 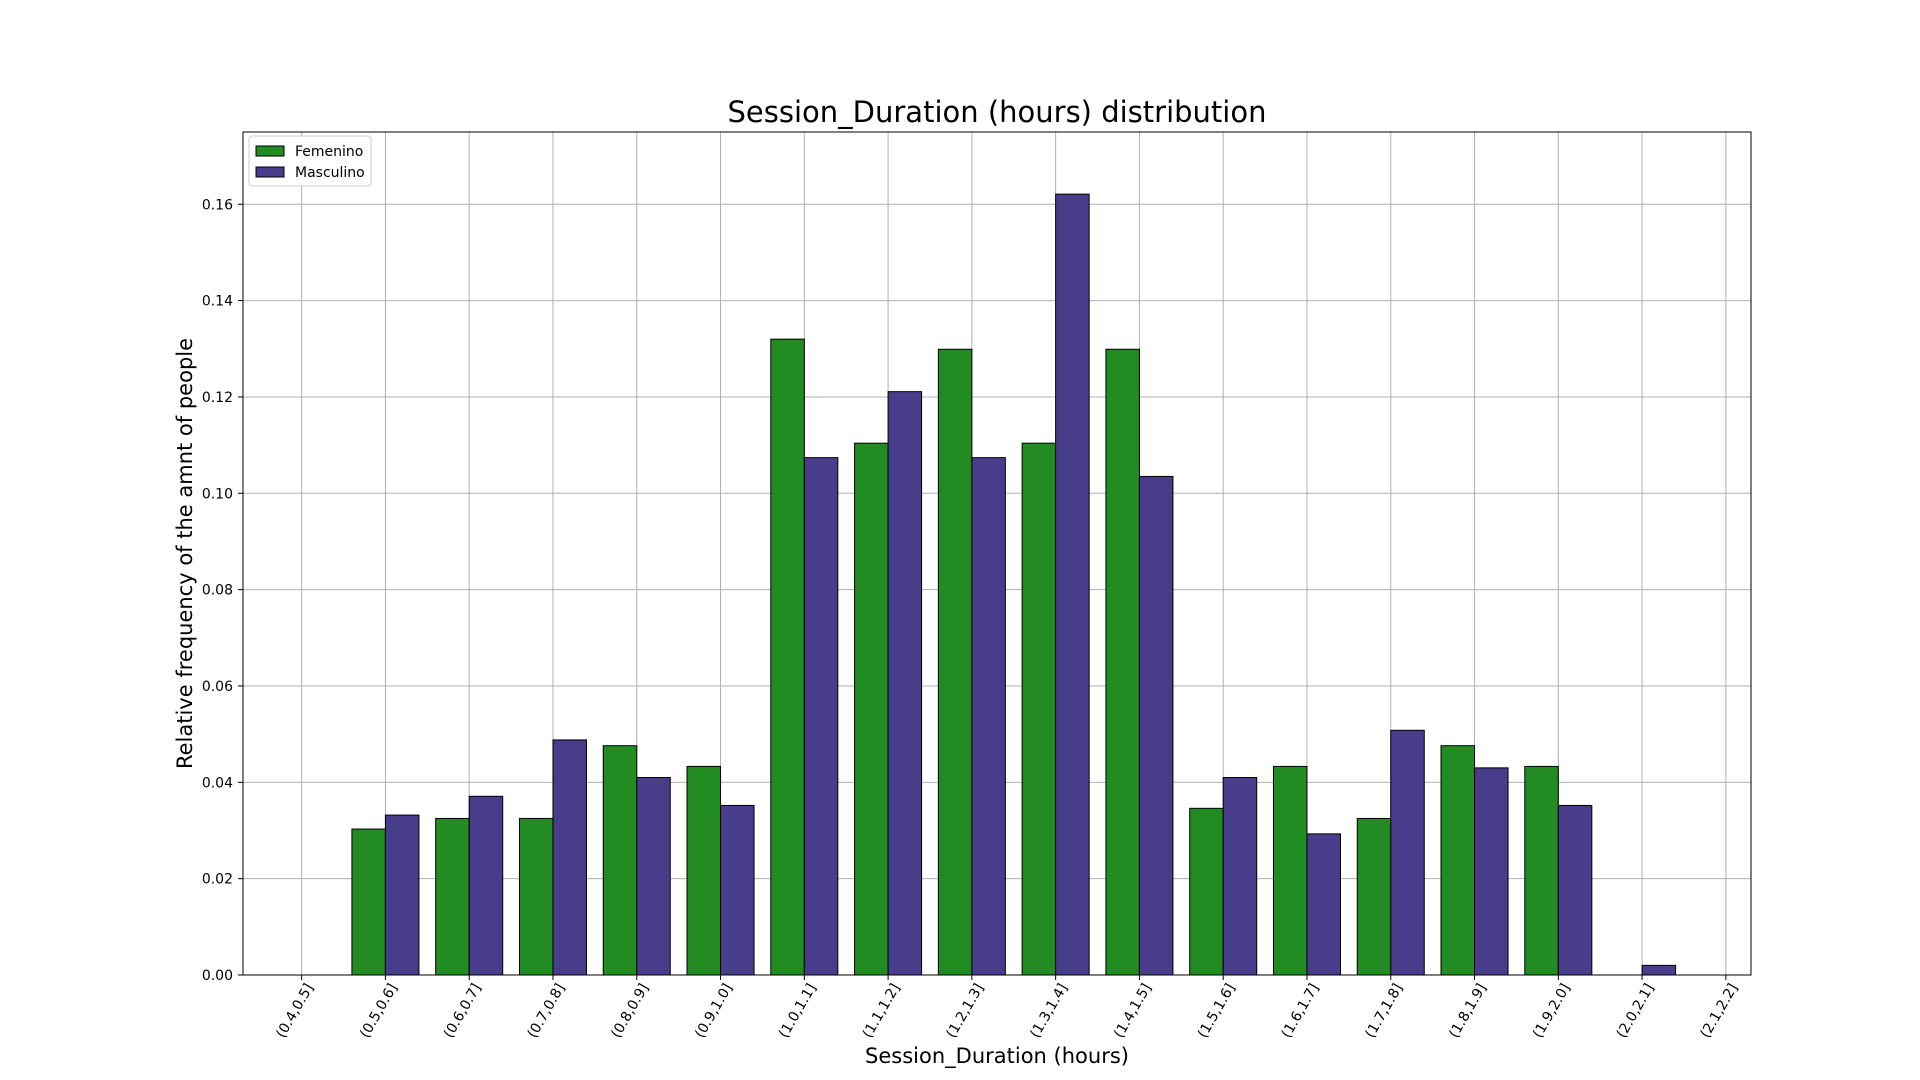 I want to click on y-tick-label: 0.00, so click(x=217, y=976).